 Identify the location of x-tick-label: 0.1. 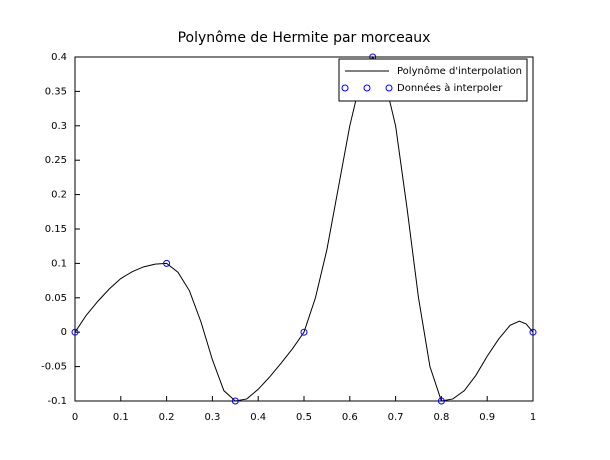
(121, 417).